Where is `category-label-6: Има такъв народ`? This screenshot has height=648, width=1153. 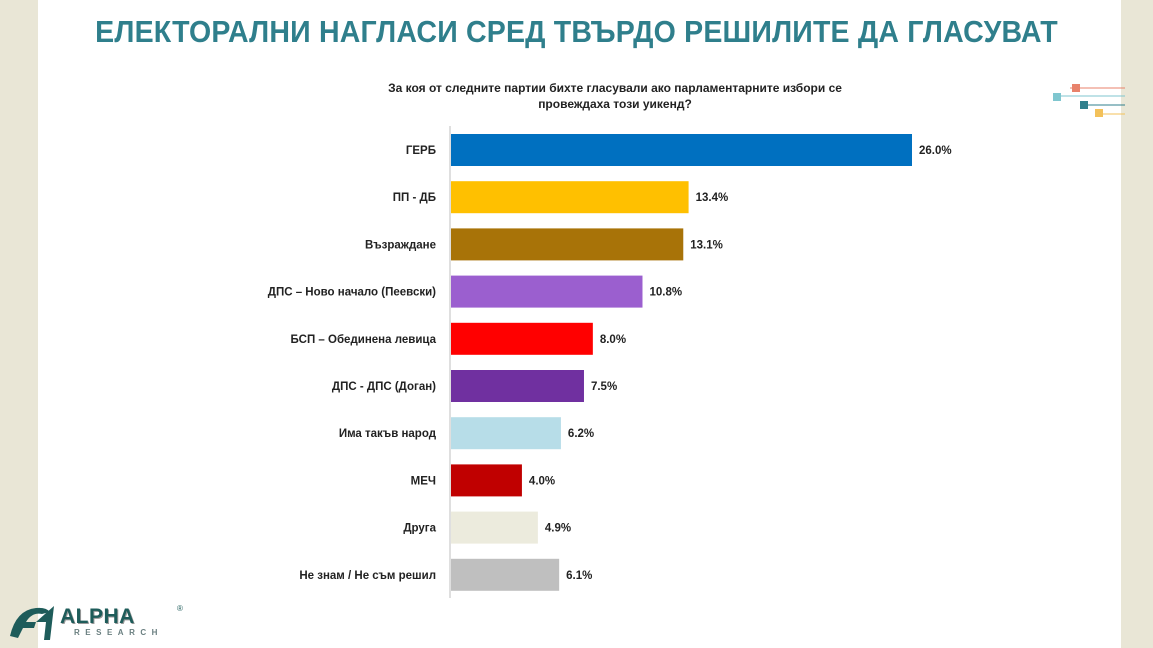 category-label-6: Има такъв народ is located at coordinates (388, 434).